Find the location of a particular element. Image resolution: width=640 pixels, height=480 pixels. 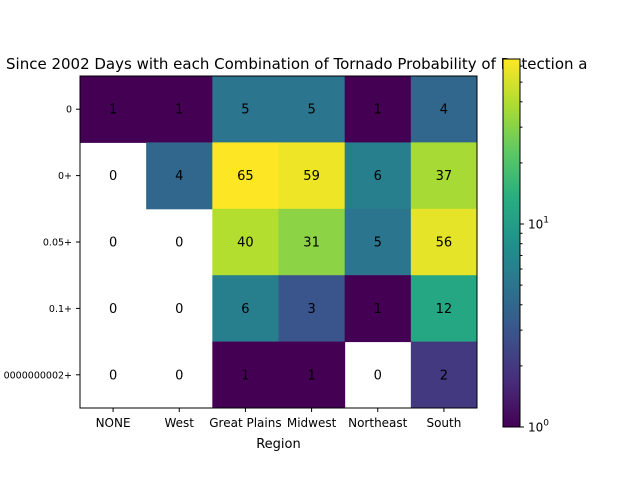

heatmap-cell-label: 37 is located at coordinates (444, 176).